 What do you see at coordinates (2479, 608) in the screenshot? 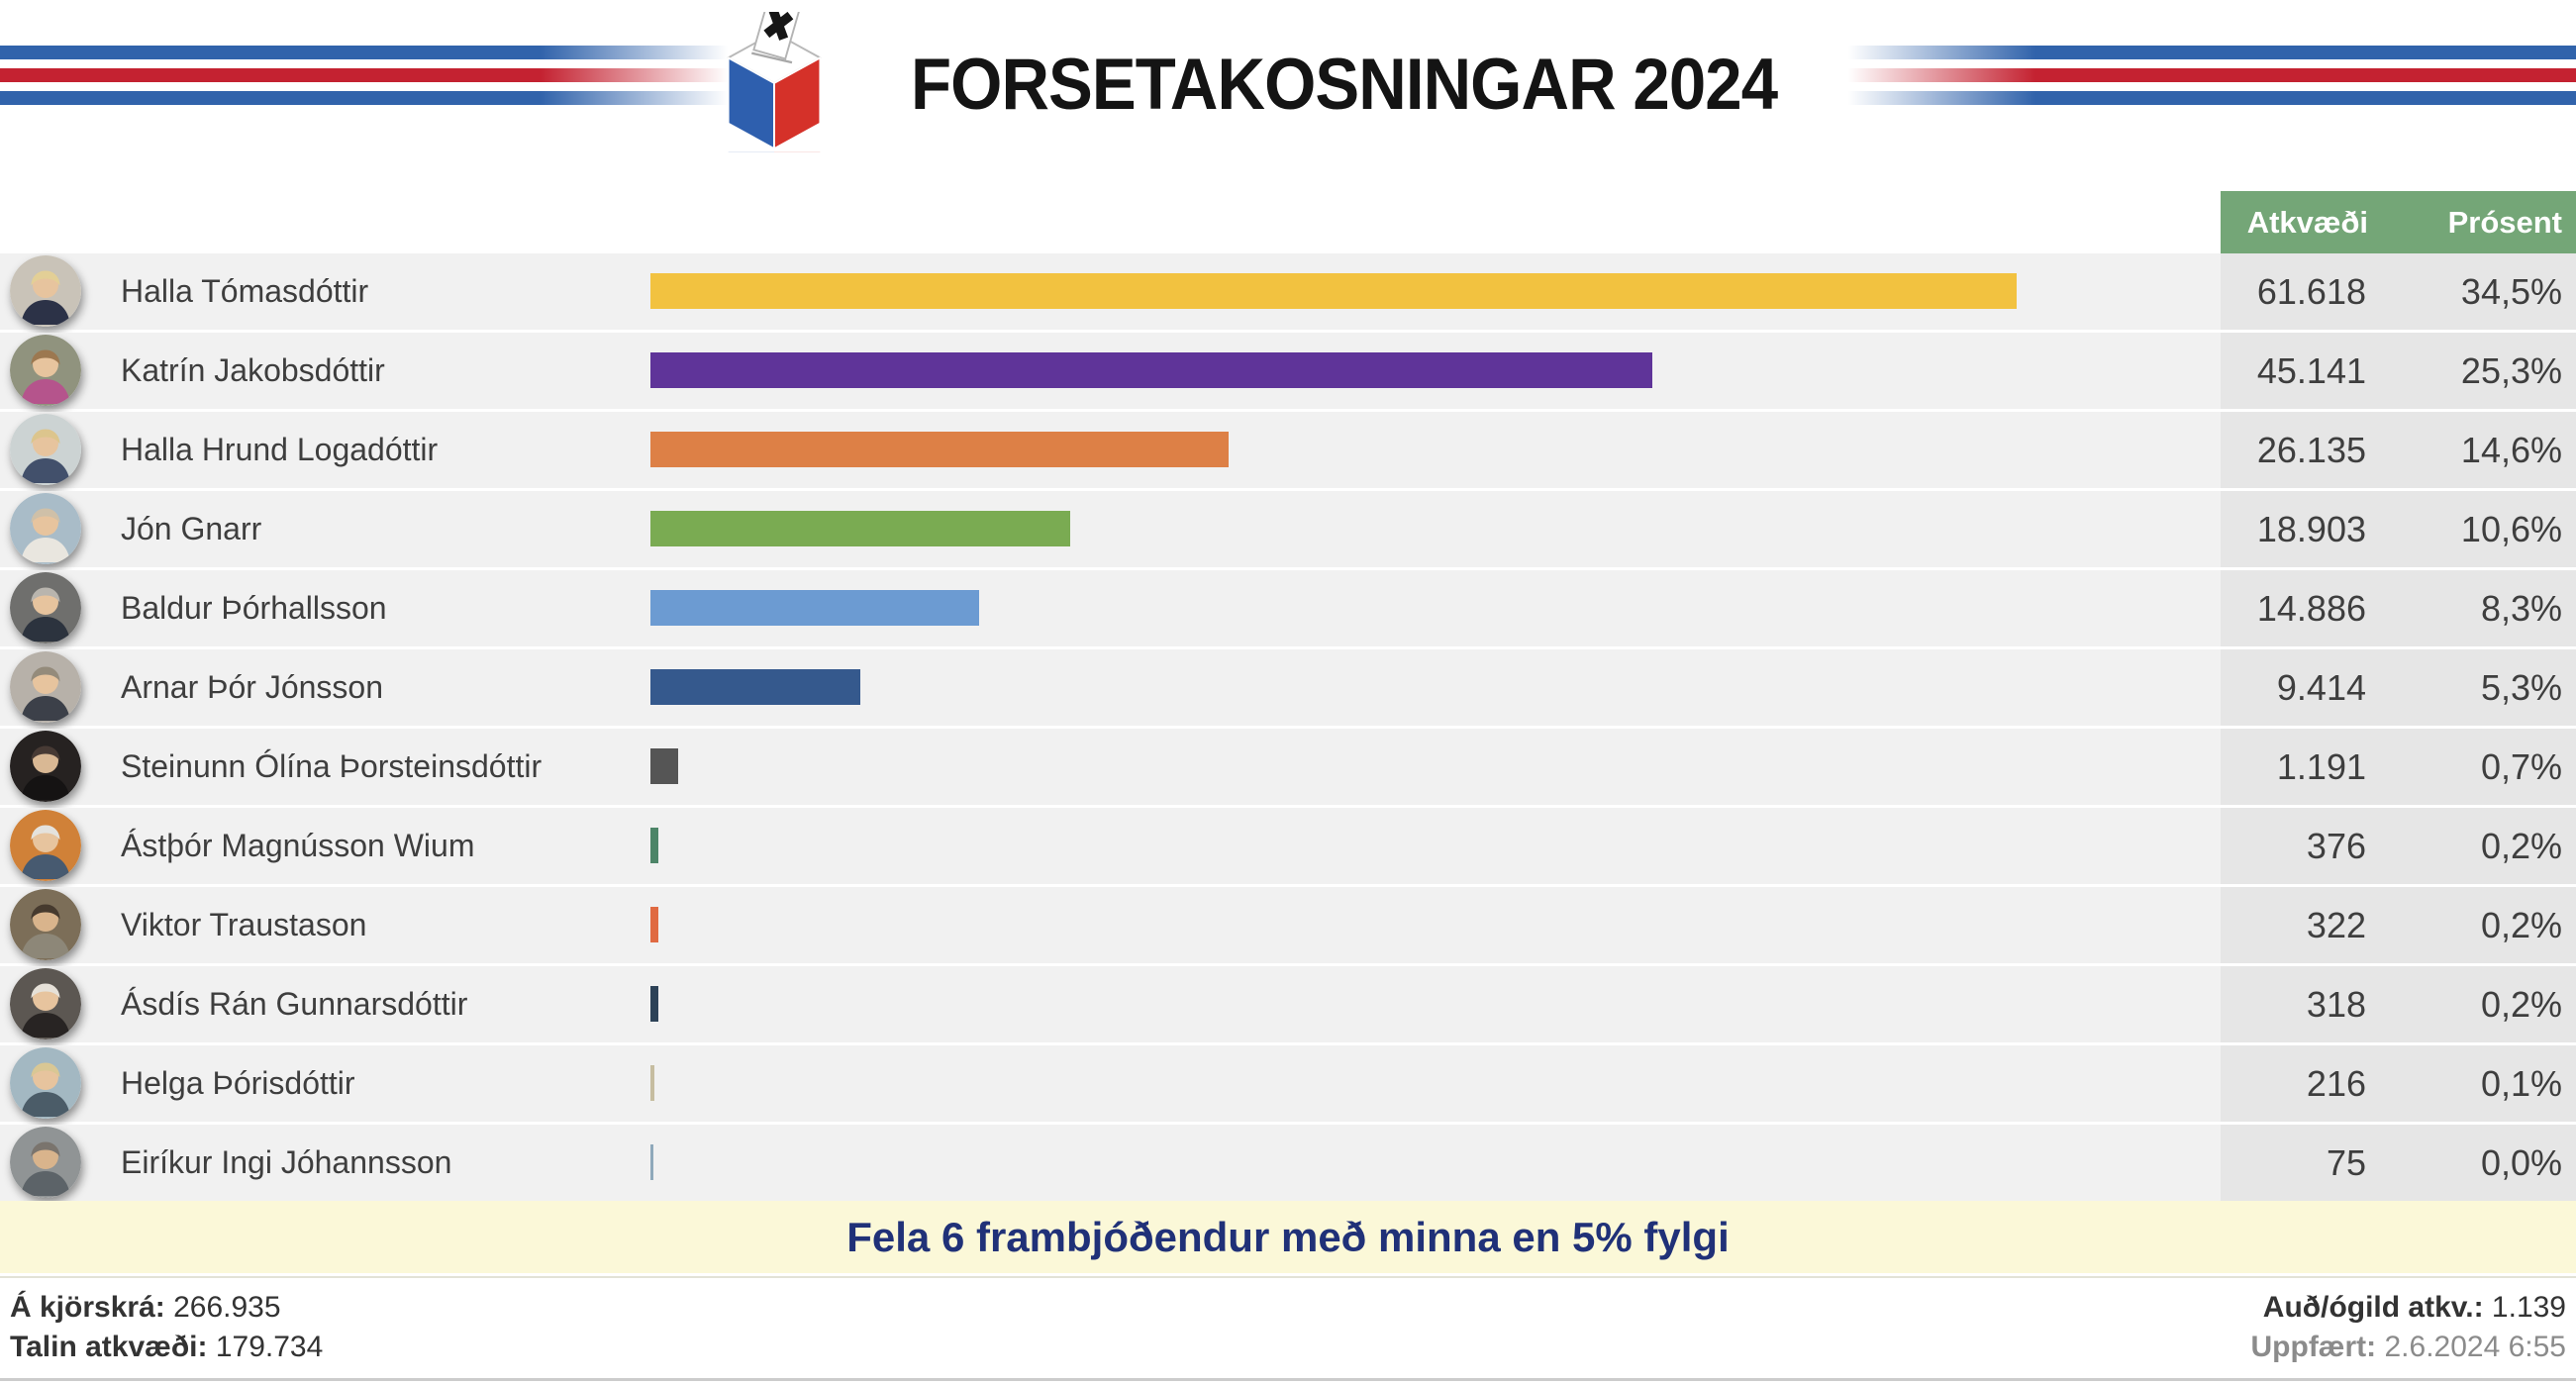
I see `percent-value: 8,3%` at bounding box center [2479, 608].